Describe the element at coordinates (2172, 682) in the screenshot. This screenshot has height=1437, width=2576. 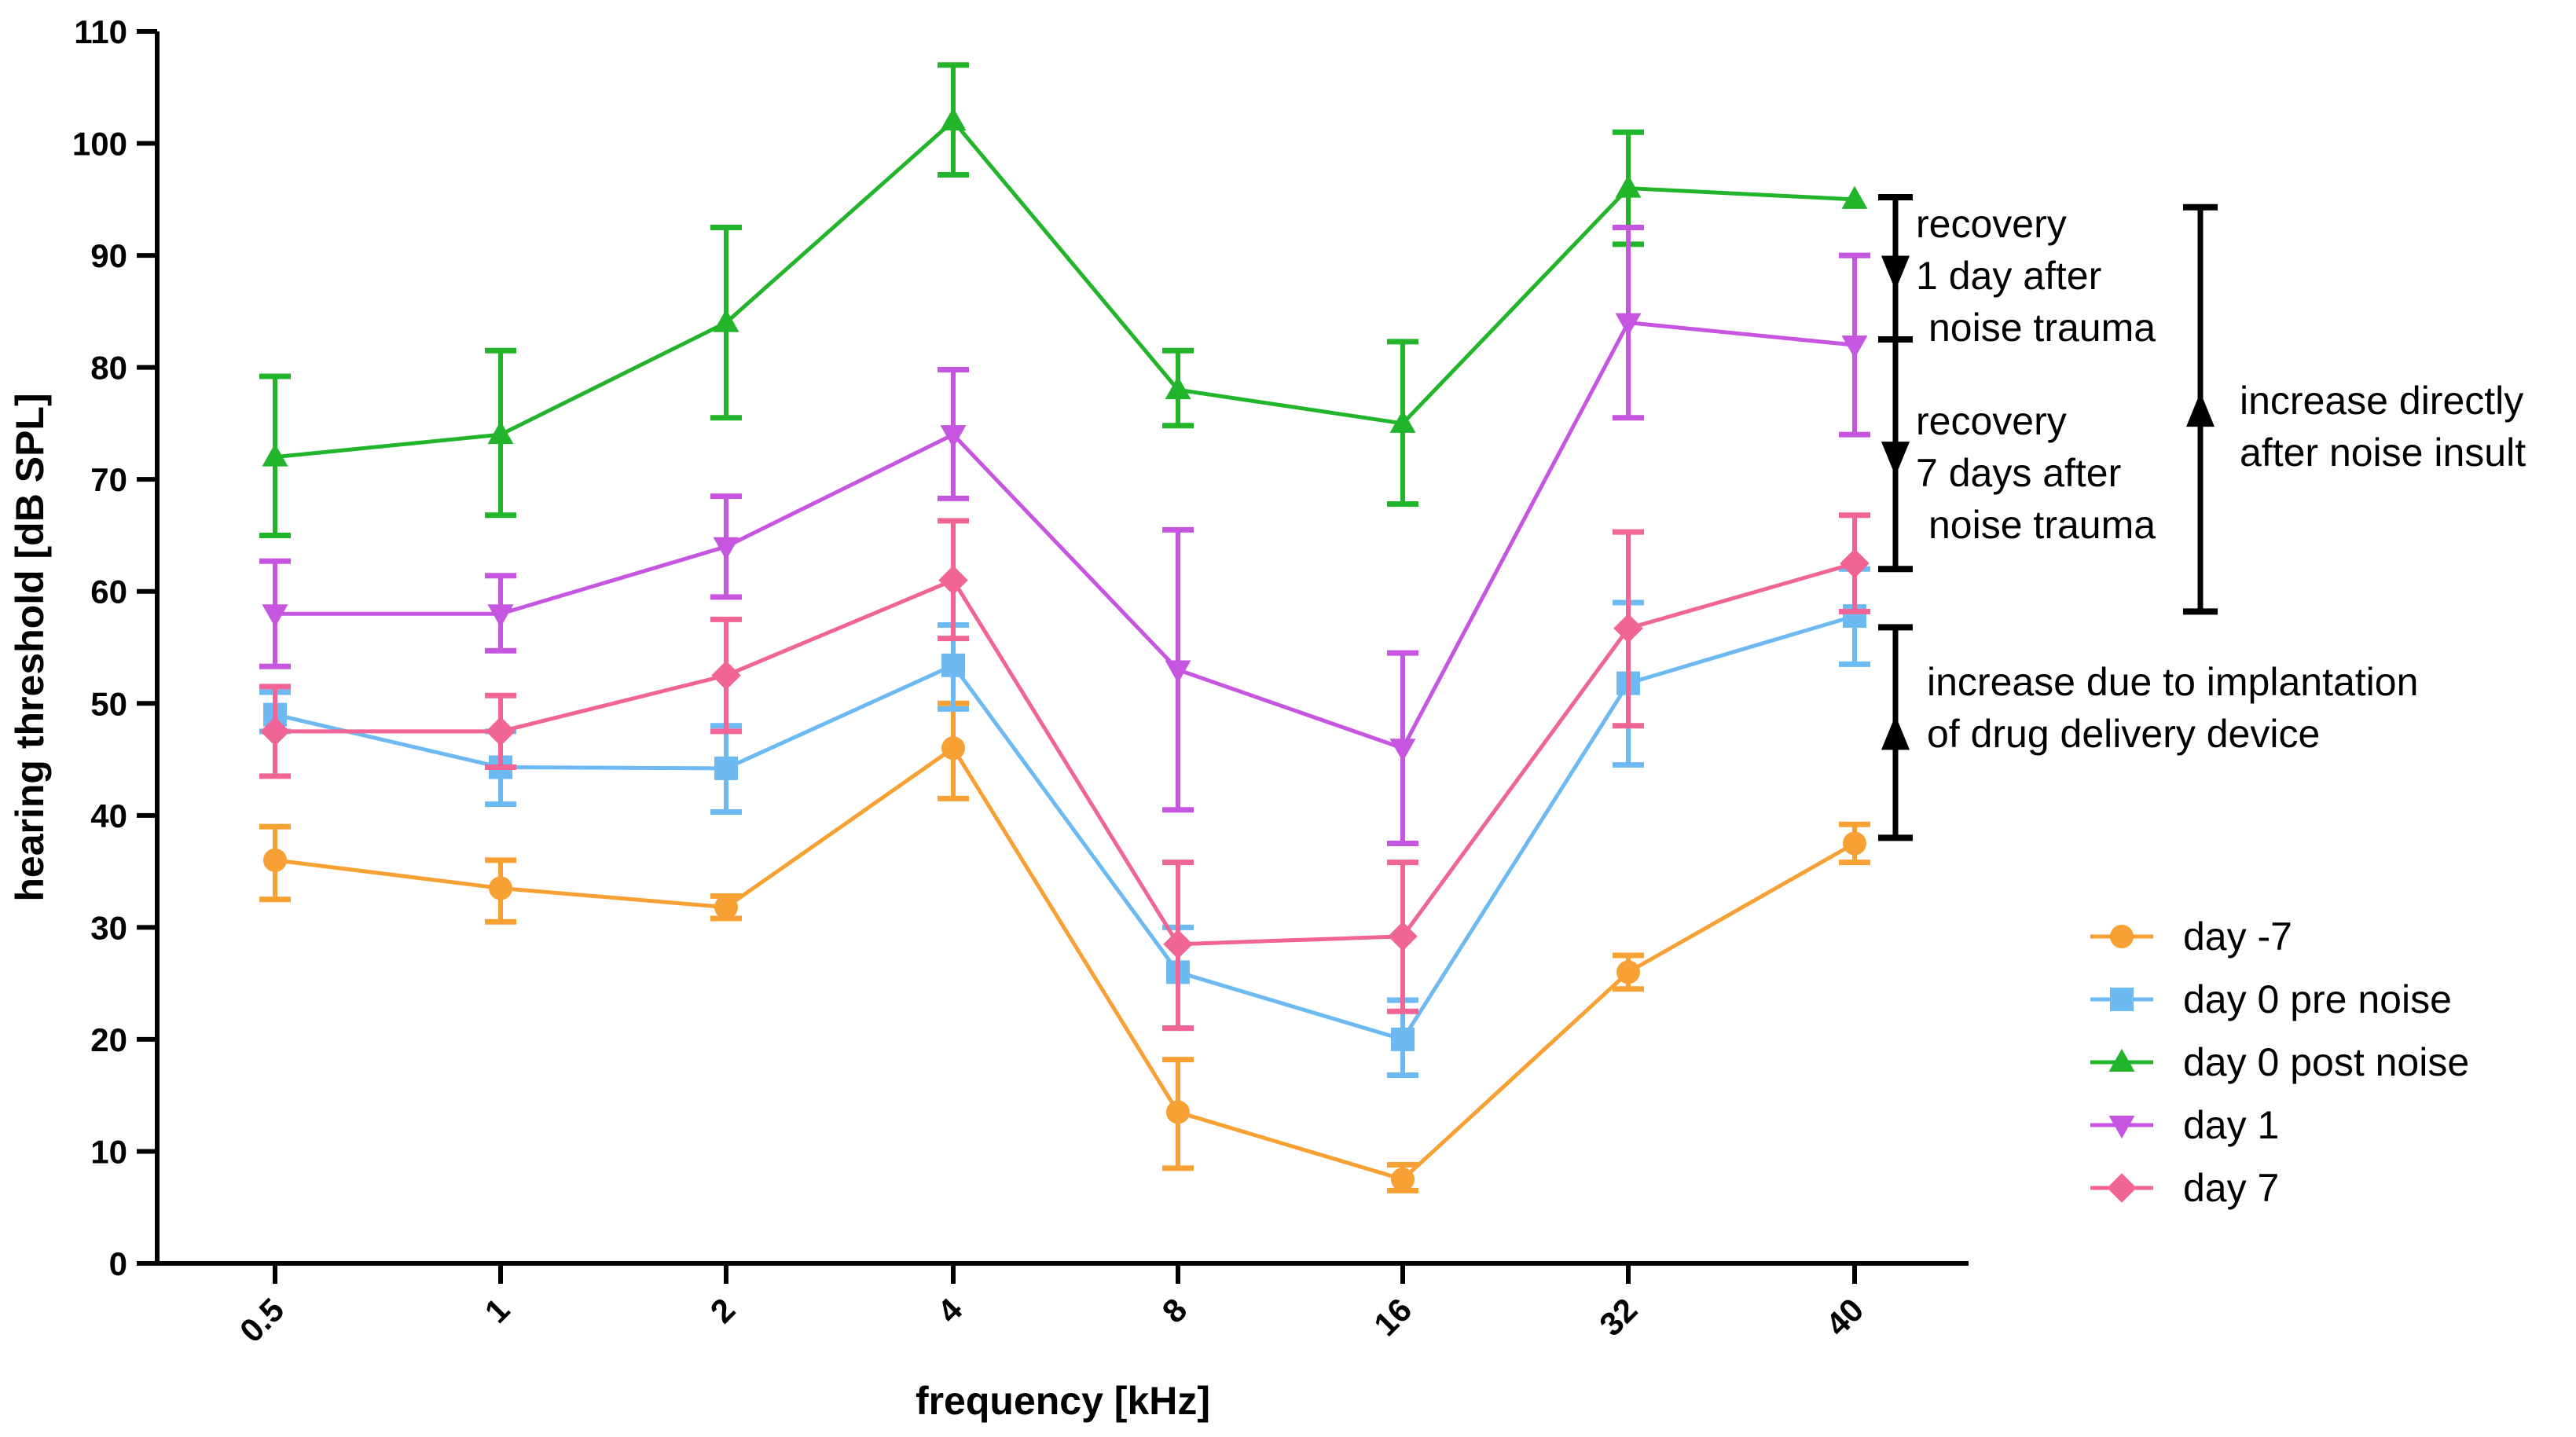
I see `annotation-increase-implant-line: increase due to implantation` at that location.